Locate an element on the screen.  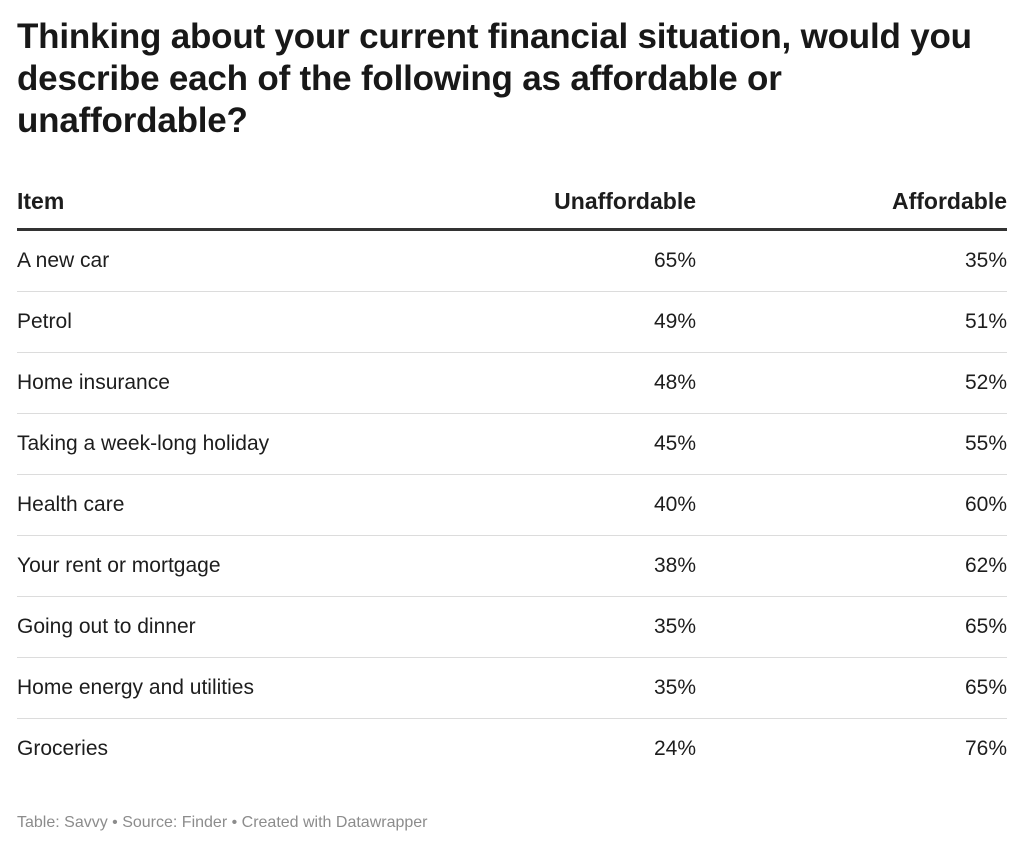
cell-item: Health care is located at coordinates (71, 504).